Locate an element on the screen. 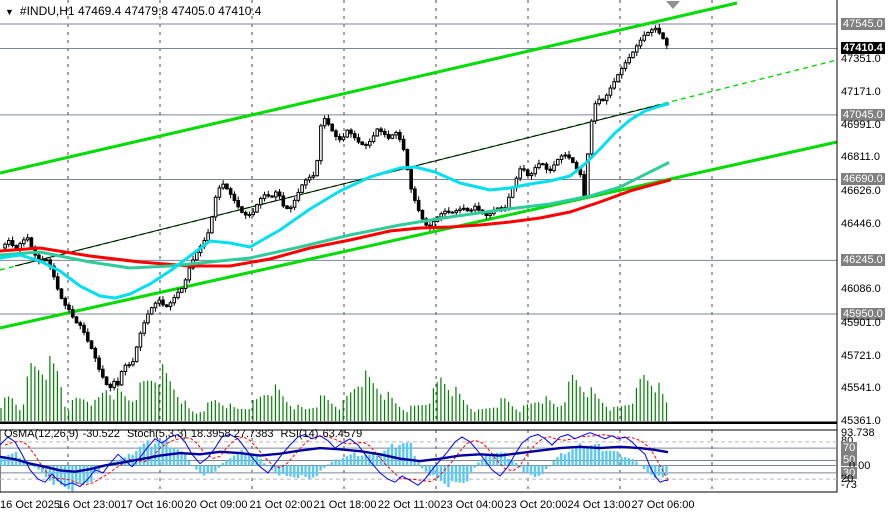  time-tick-label: 21 Oct 02:00 is located at coordinates (281, 505).